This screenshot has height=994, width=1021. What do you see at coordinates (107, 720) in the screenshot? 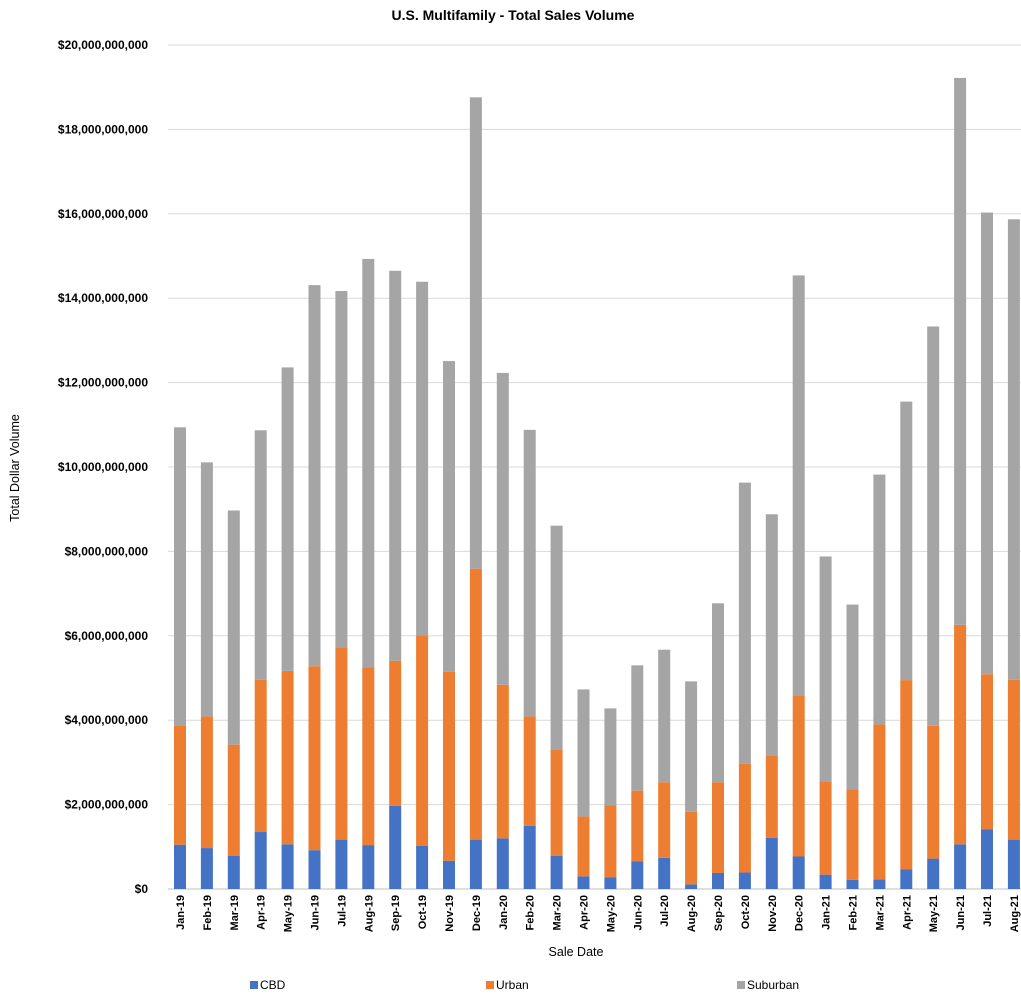
I see `y-tick-label: $4,000,000,000` at bounding box center [107, 720].